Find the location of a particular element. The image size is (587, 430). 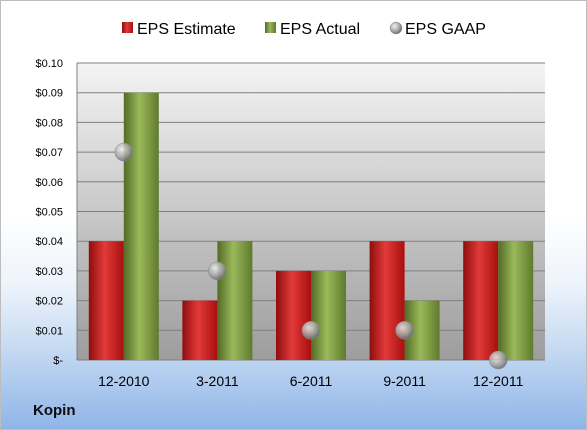

y-tick-label: $- is located at coordinates (58, 361).